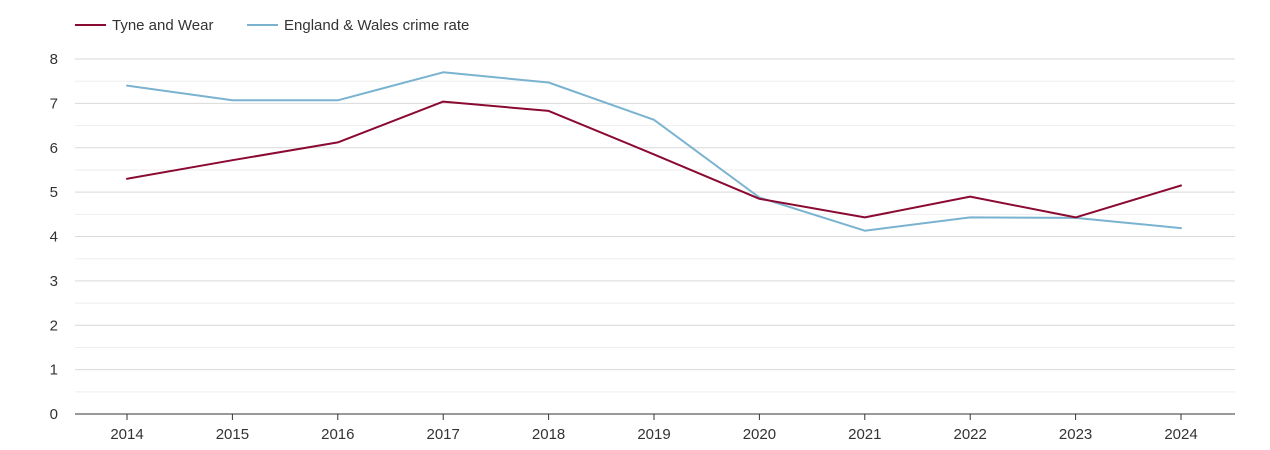 This screenshot has width=1270, height=450. Describe the element at coordinates (376, 25) in the screenshot. I see `legend-label: England & Wales crime rate` at that location.